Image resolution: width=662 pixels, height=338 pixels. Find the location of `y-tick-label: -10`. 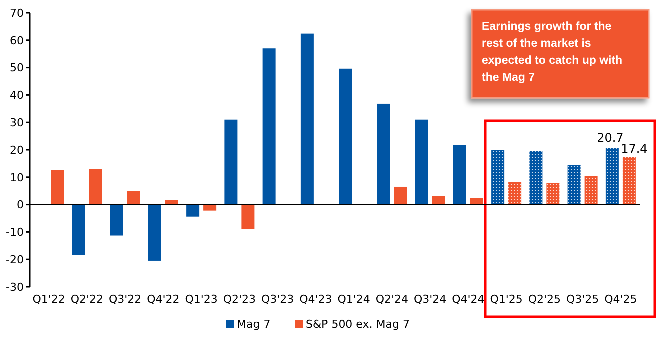

y-tick-label: -10 is located at coordinates (15, 233).